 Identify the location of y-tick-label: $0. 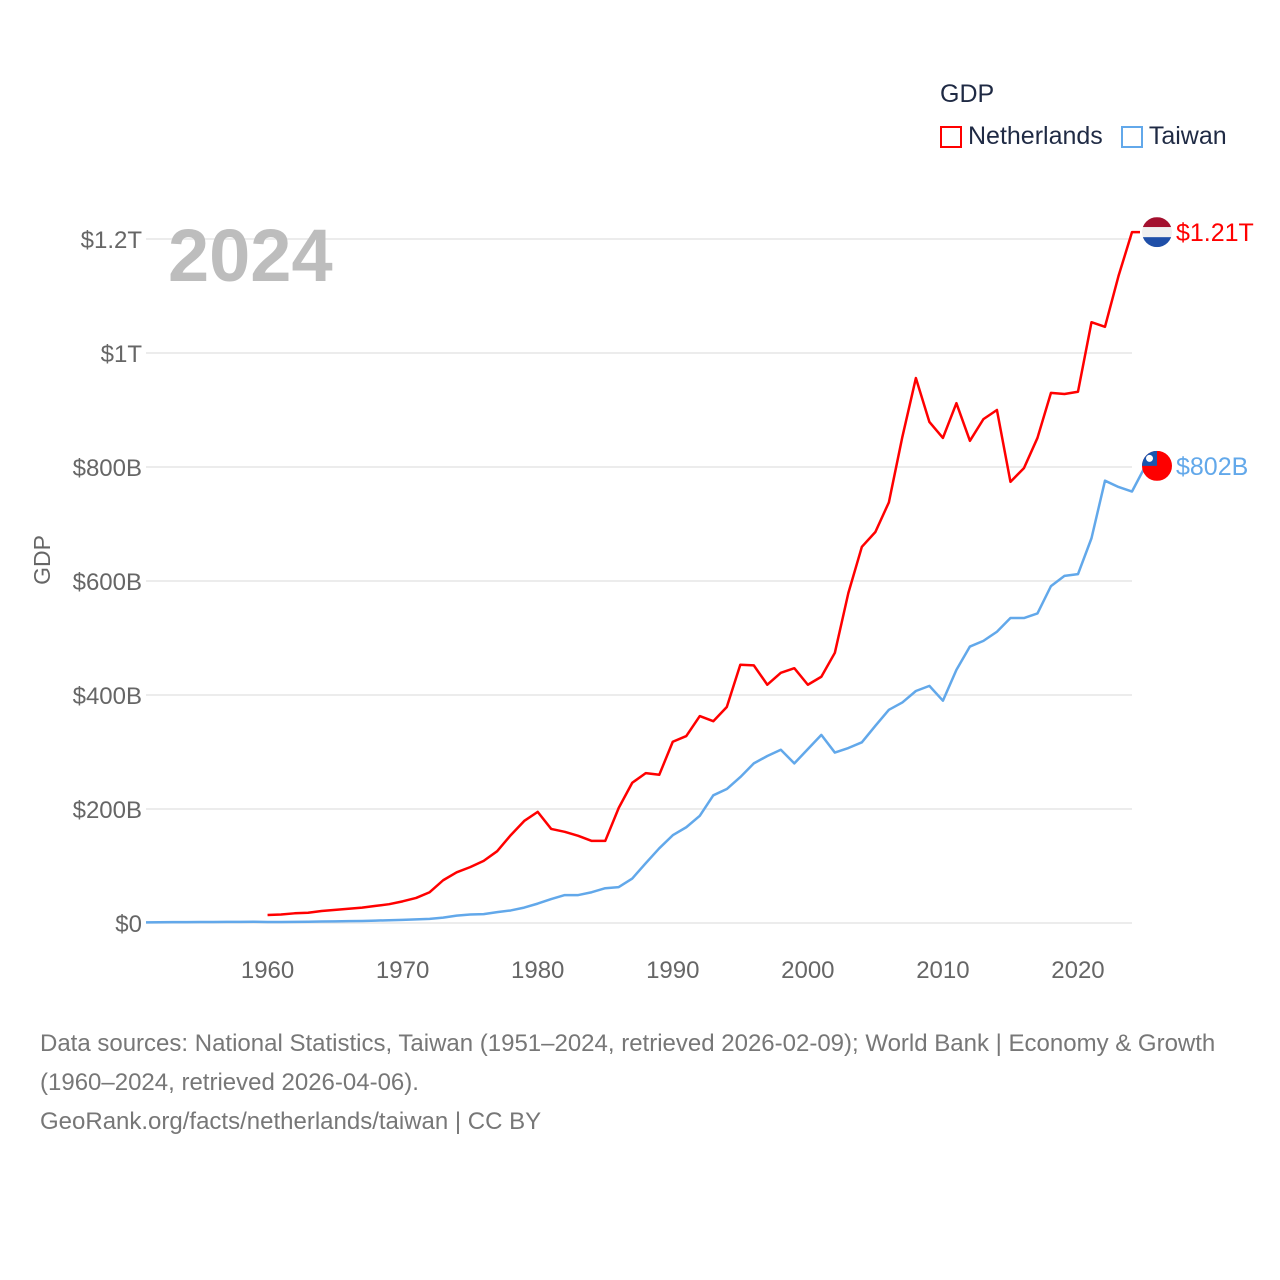
(128, 924).